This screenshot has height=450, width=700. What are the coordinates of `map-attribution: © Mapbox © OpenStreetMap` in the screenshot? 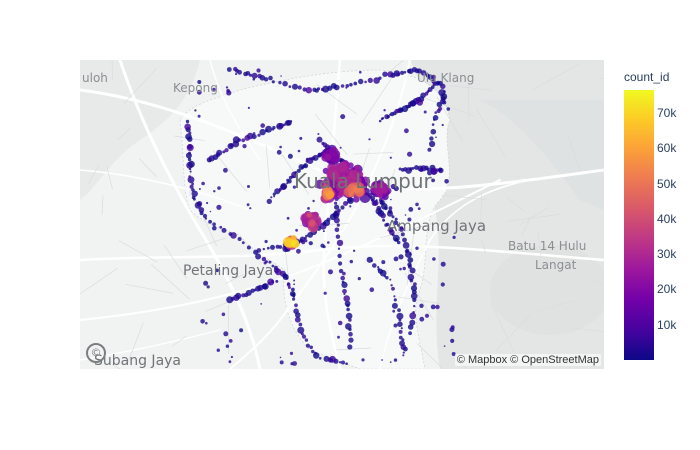 It's located at (527, 360).